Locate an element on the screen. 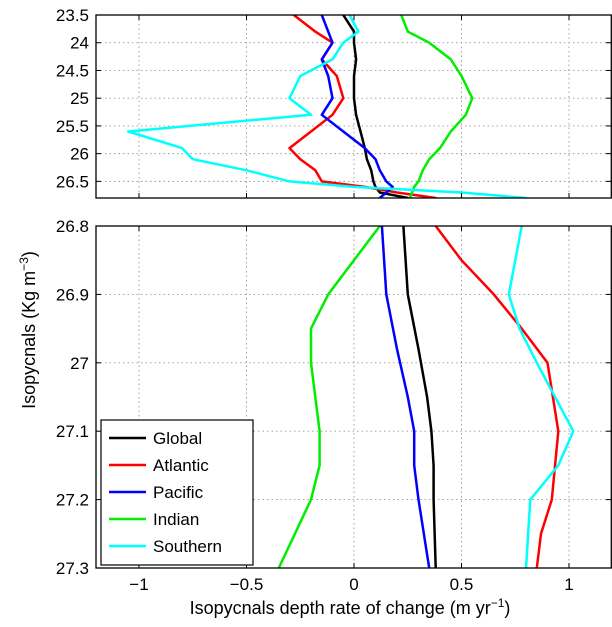 Image resolution: width=612 pixels, height=627 pixels. series-line-global-lower is located at coordinates (419, 397).